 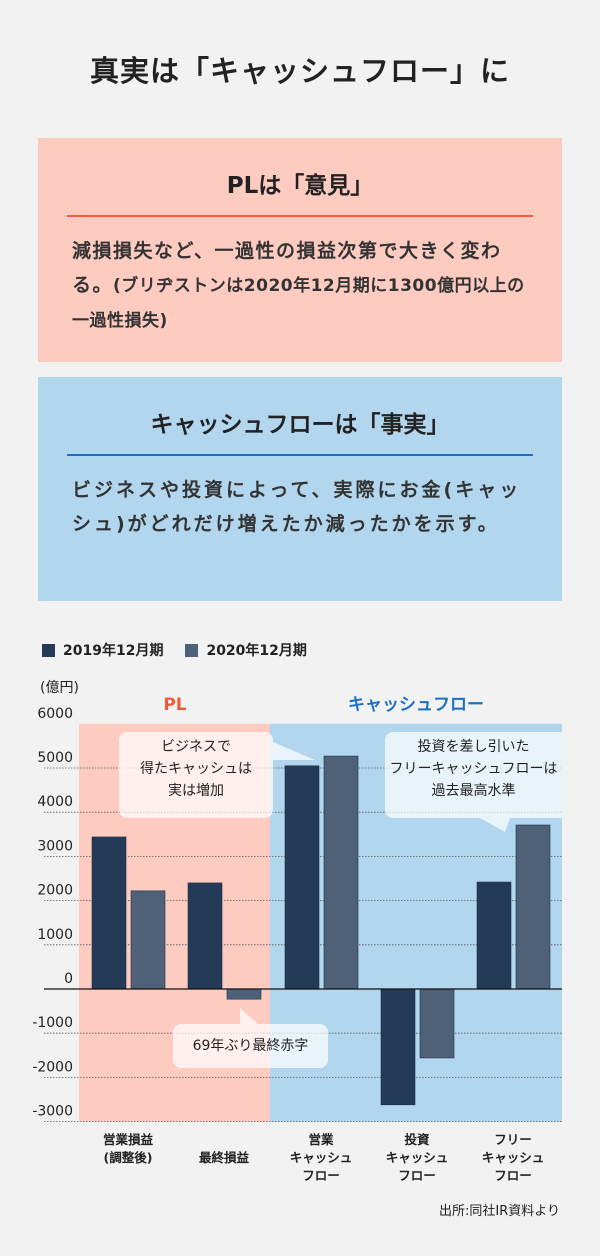 I want to click on legend-swatch-2020, so click(x=192, y=650).